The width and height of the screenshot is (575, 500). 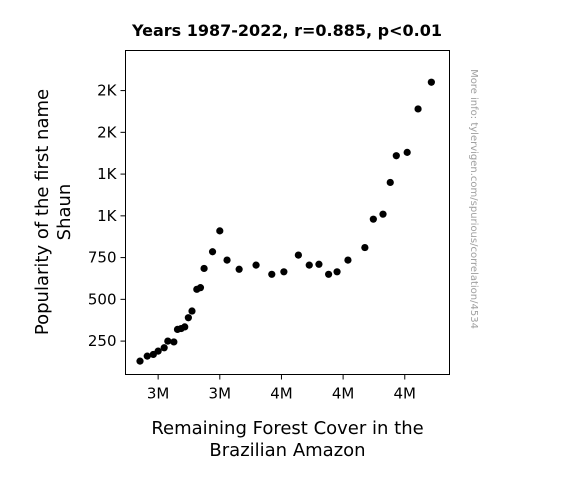 I want to click on y-tick-label: 750, so click(x=102, y=258).